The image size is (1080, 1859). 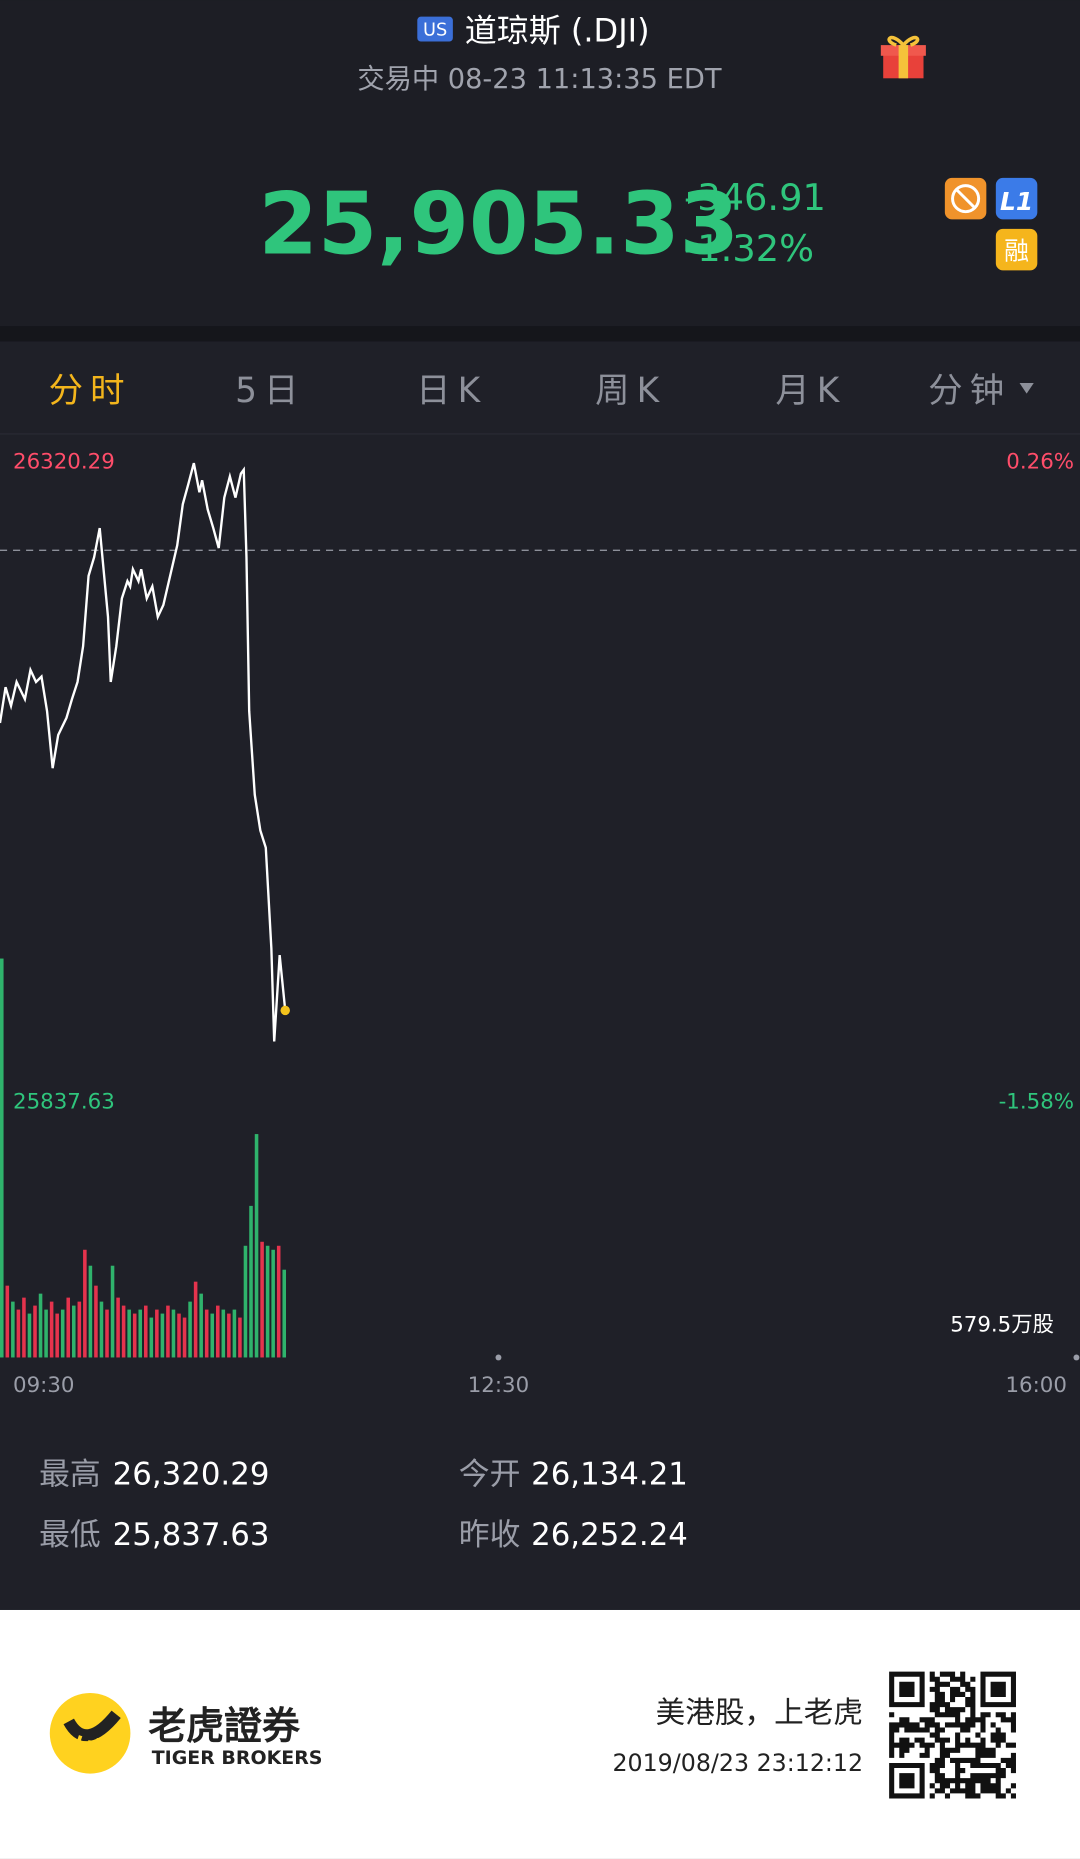 I want to click on x-tick-dot, so click(x=498, y=1357).